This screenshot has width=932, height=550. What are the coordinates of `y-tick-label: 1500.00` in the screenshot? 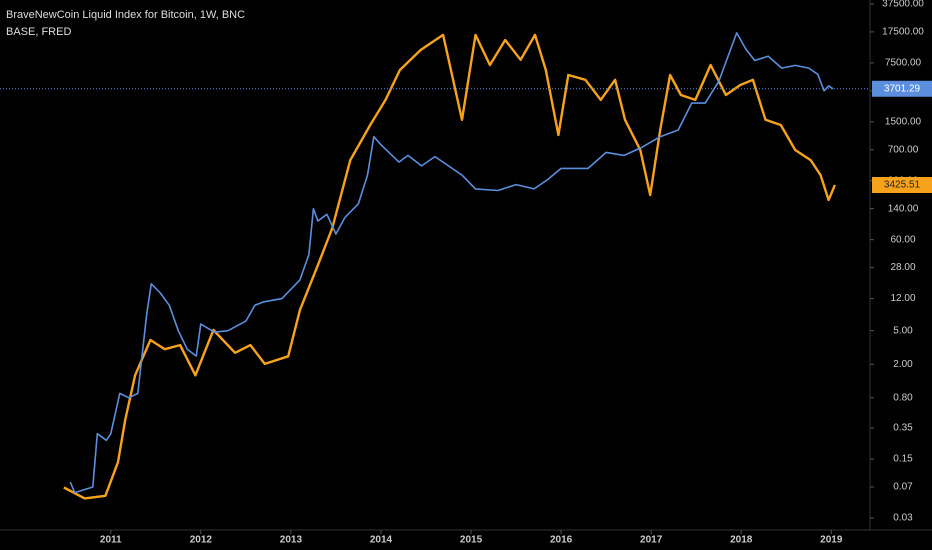 It's located at (903, 121).